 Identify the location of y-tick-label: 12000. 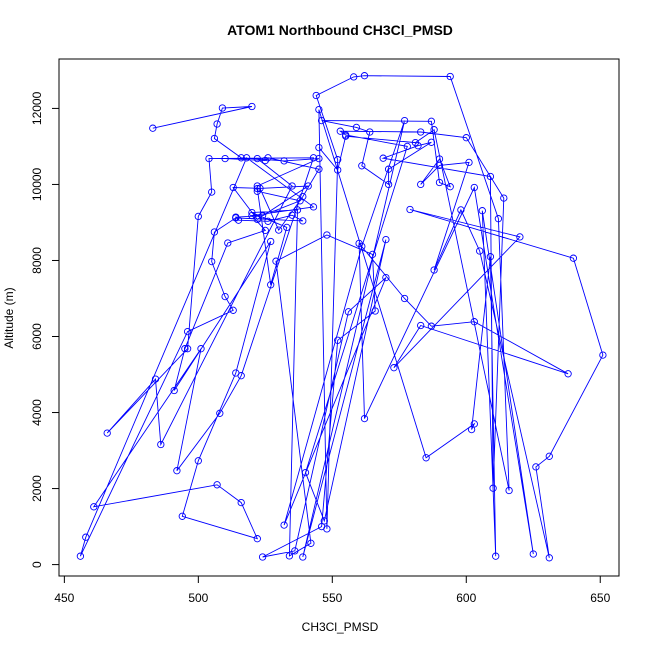
(37, 108).